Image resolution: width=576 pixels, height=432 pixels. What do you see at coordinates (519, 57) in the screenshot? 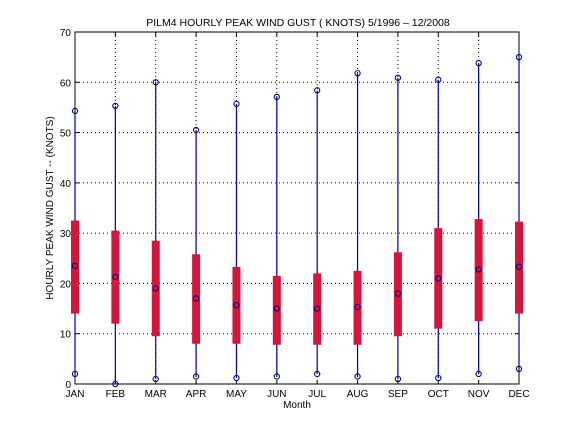
I see `max-marker-dec` at bounding box center [519, 57].